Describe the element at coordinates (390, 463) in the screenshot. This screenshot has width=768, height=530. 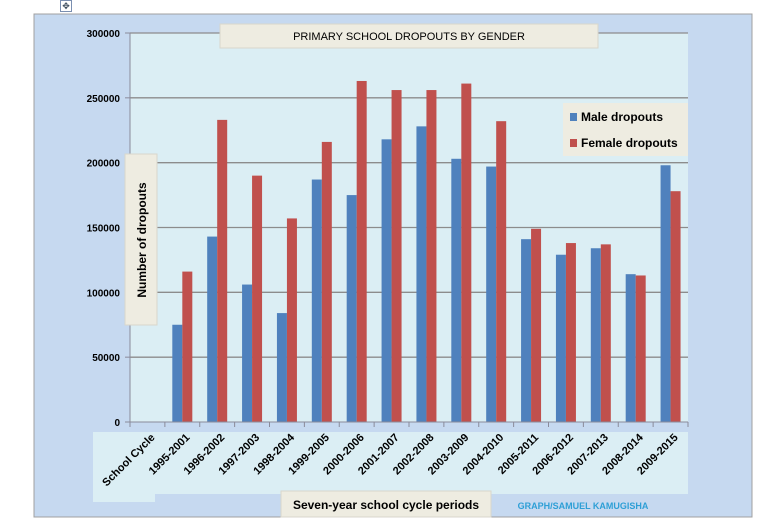
I see `x-label-area` at that location.